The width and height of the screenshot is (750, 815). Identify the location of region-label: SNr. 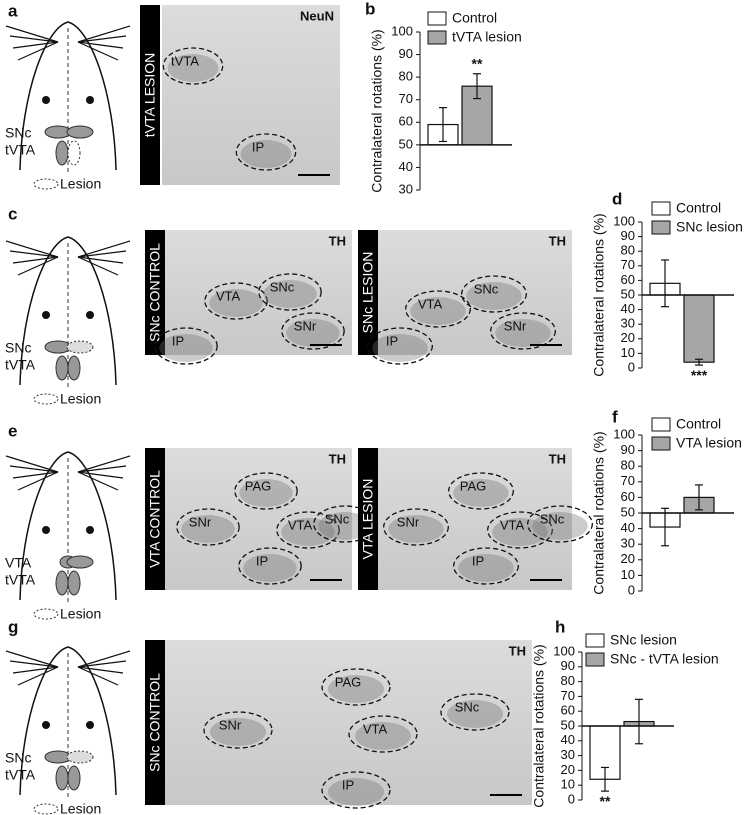
(200, 521).